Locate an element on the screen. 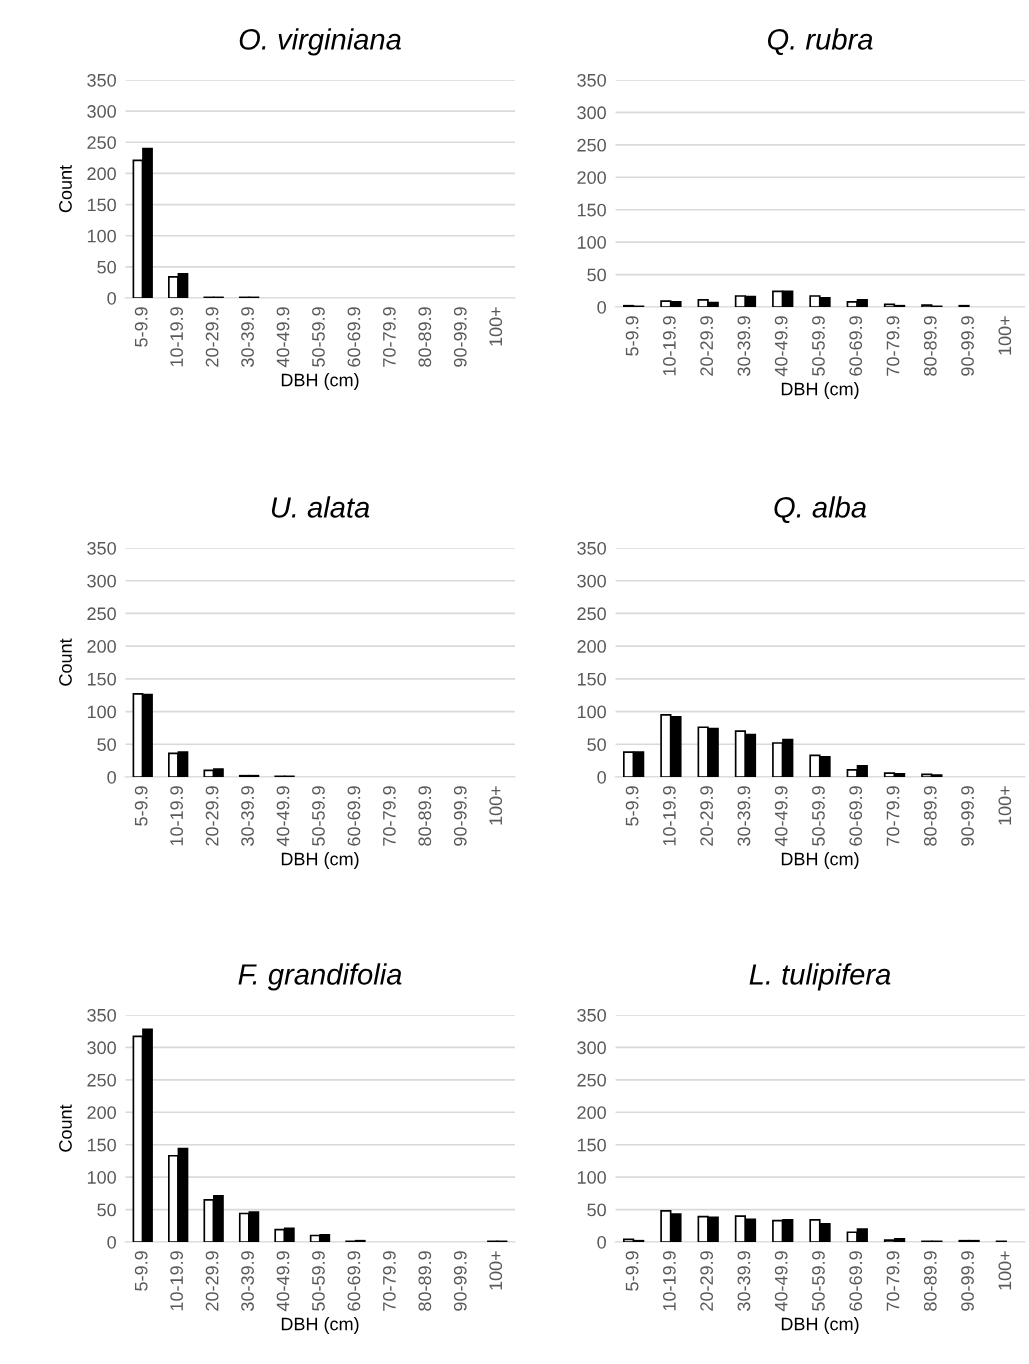  chart-title: O. virginiana is located at coordinates (320, 42).